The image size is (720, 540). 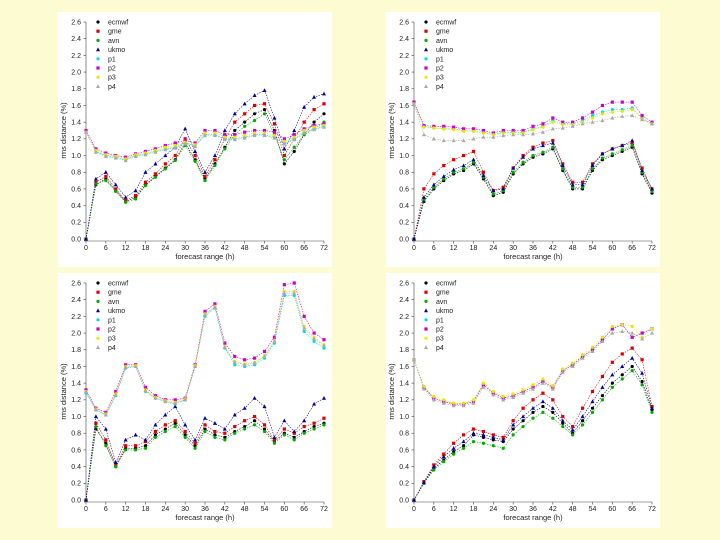 I want to click on series-ukmo, so click(x=205, y=448).